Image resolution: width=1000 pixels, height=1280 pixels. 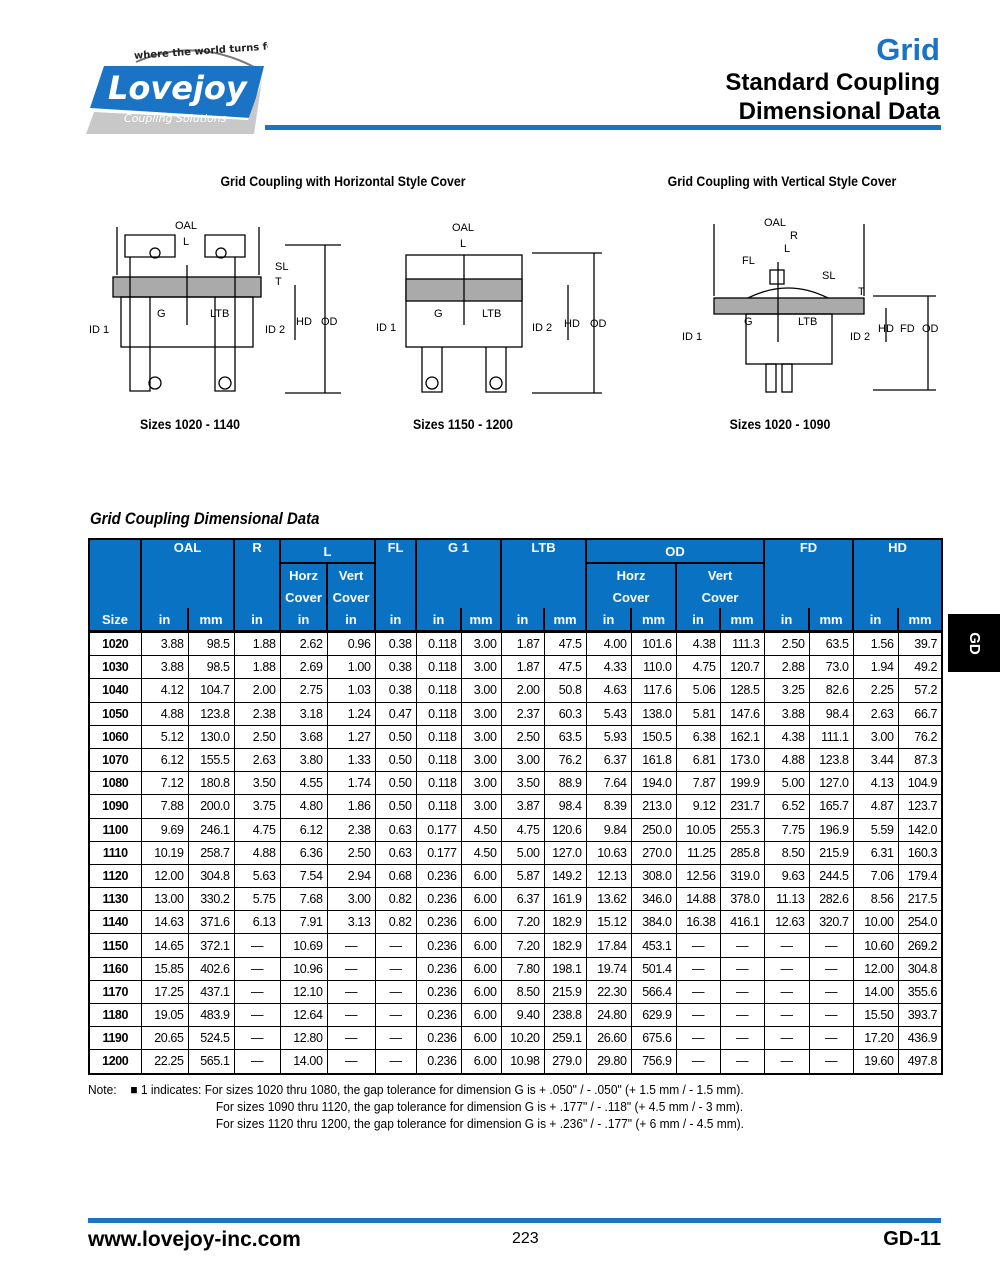 I want to click on value-cell: 10.63, so click(x=608, y=852).